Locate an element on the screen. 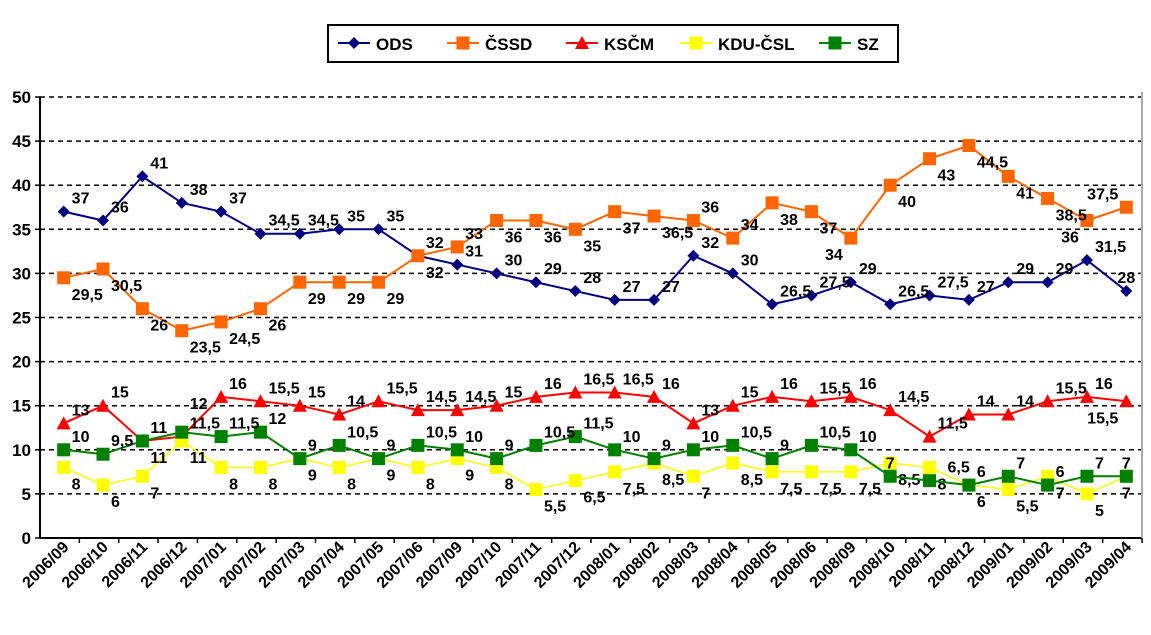 This screenshot has height=635, width=1151. data-label: 28 is located at coordinates (592, 278).